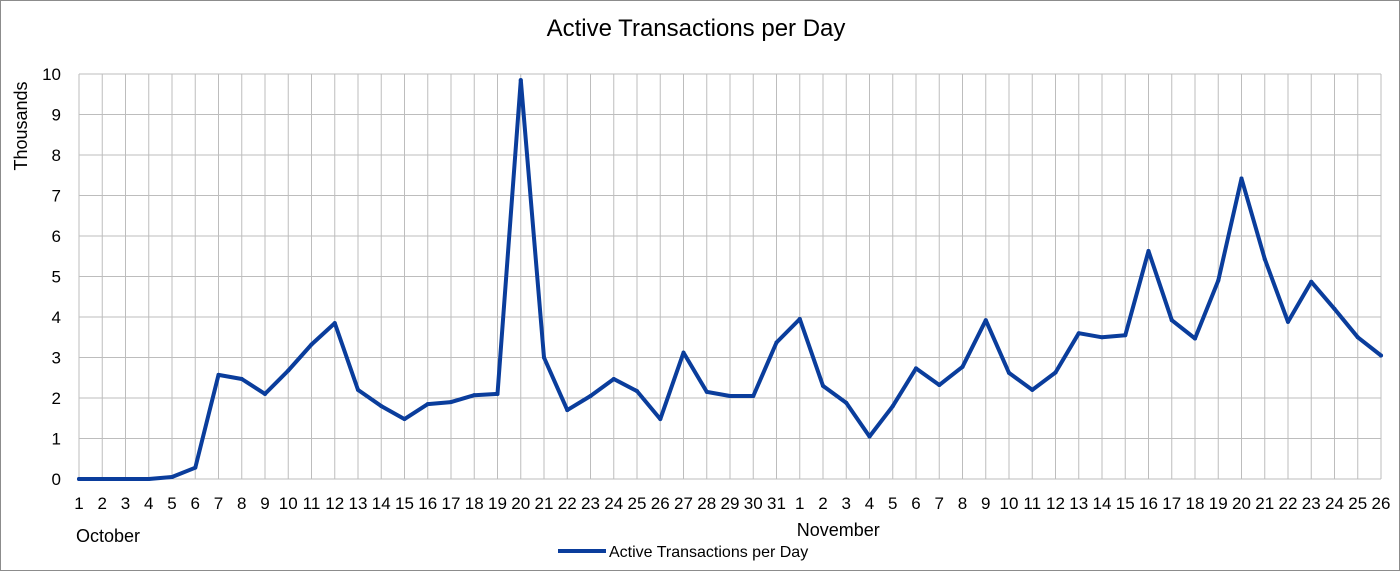  What do you see at coordinates (706, 503) in the screenshot?
I see `x-tick-label: 28` at bounding box center [706, 503].